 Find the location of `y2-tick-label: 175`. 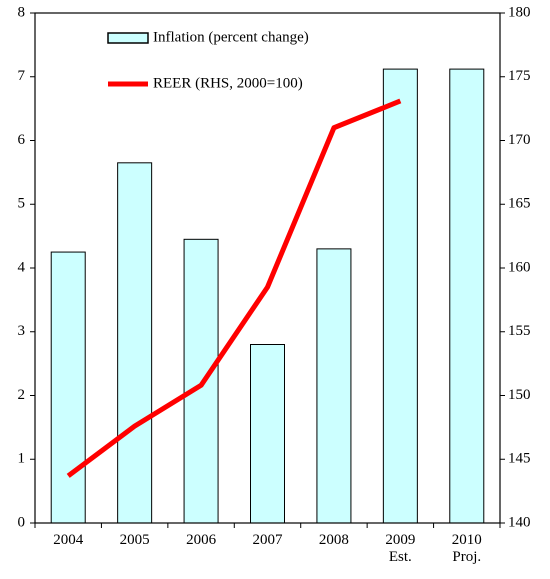

y2-tick-label: 175 is located at coordinates (519, 76).